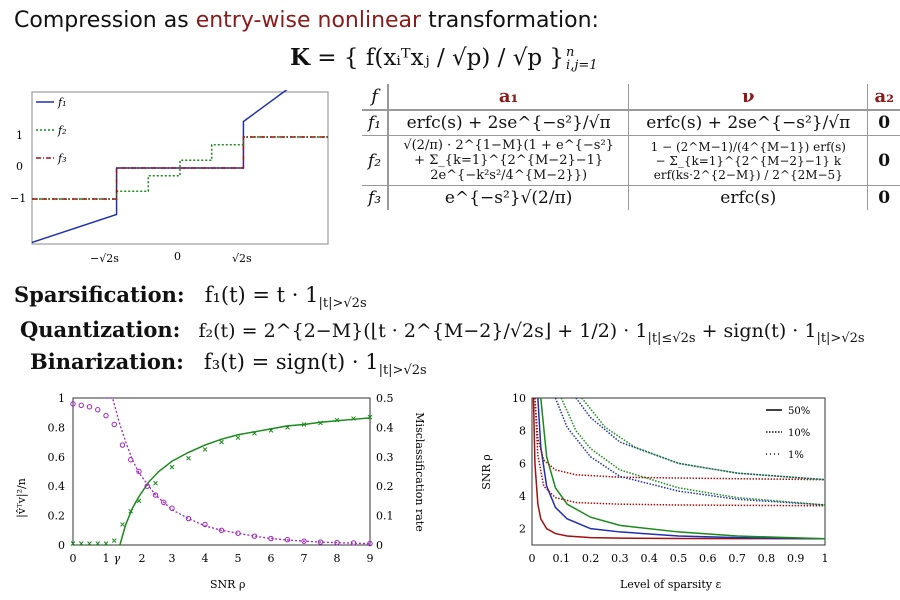 The image size is (900, 600). What do you see at coordinates (748, 97) in the screenshot?
I see `th-nu: ν` at bounding box center [748, 97].